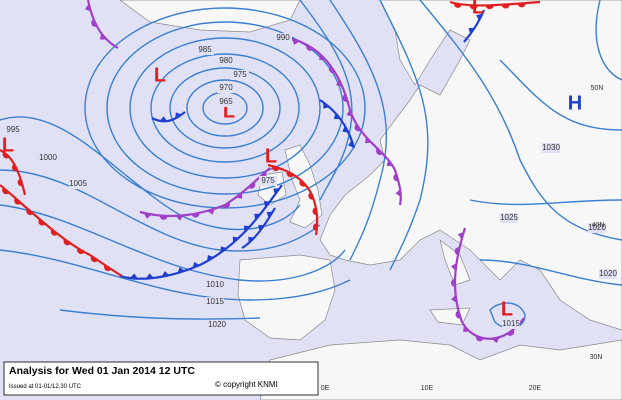 The width and height of the screenshot is (622, 400). I want to click on sicily, so click(450, 316).